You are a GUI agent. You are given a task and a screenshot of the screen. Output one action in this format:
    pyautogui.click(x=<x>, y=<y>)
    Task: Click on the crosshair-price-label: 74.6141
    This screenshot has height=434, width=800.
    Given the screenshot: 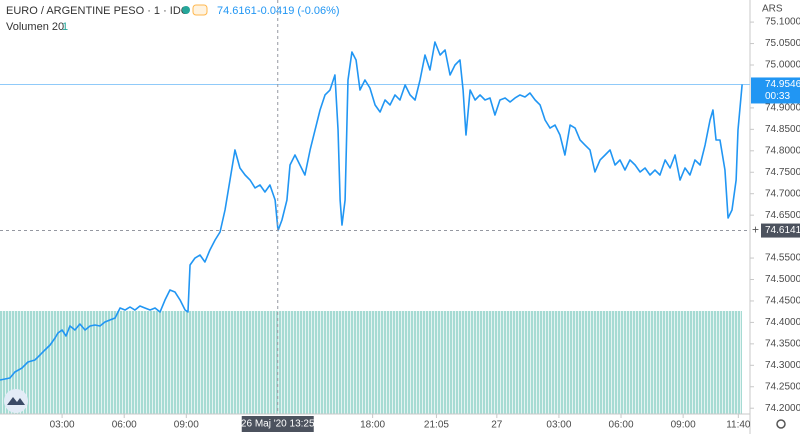 What is the action you would take?
    pyautogui.click(x=782, y=230)
    